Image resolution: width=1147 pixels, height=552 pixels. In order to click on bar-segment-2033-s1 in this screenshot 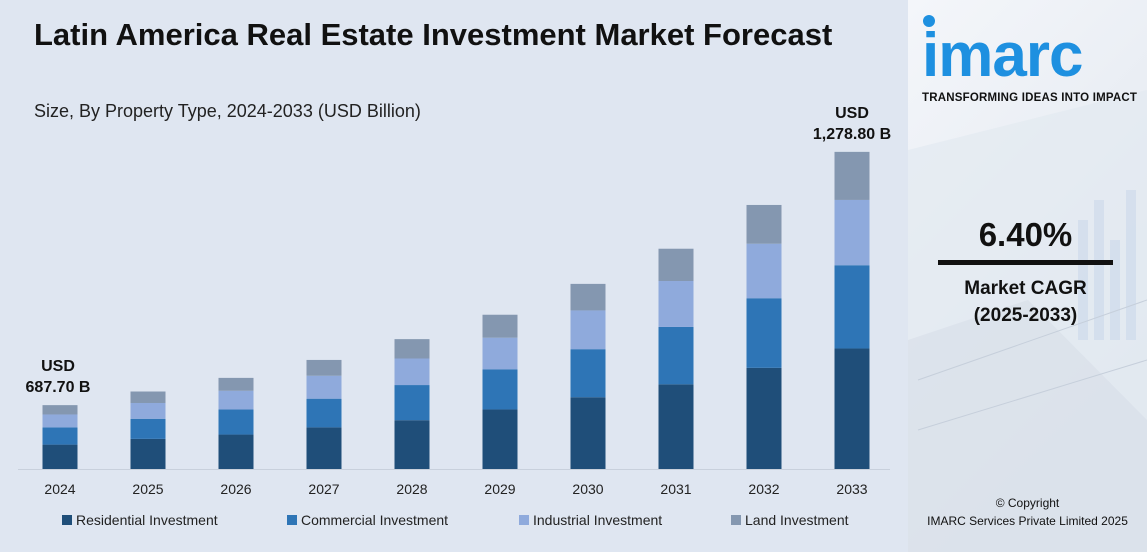, I will do `click(852, 307)`.